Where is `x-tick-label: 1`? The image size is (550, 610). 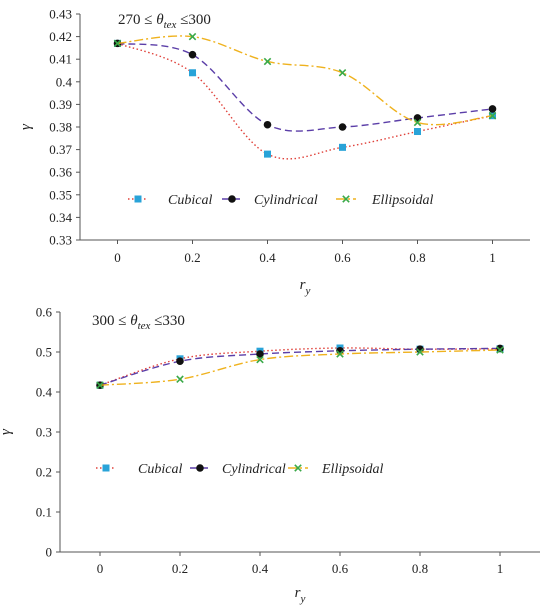 x-tick-label: 1 is located at coordinates (492, 257).